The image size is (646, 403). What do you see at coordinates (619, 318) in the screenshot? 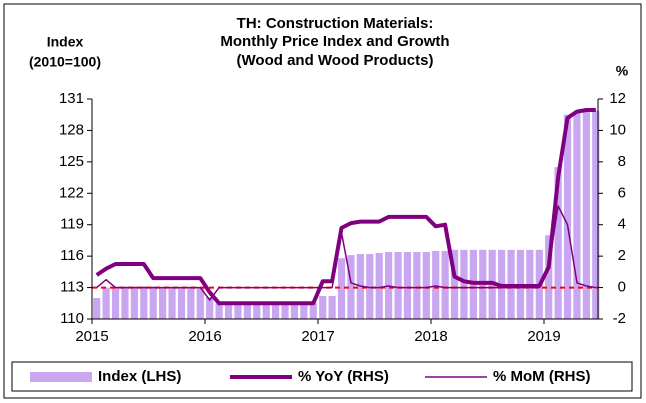
I see `y2-tick-label: -2` at bounding box center [619, 318].